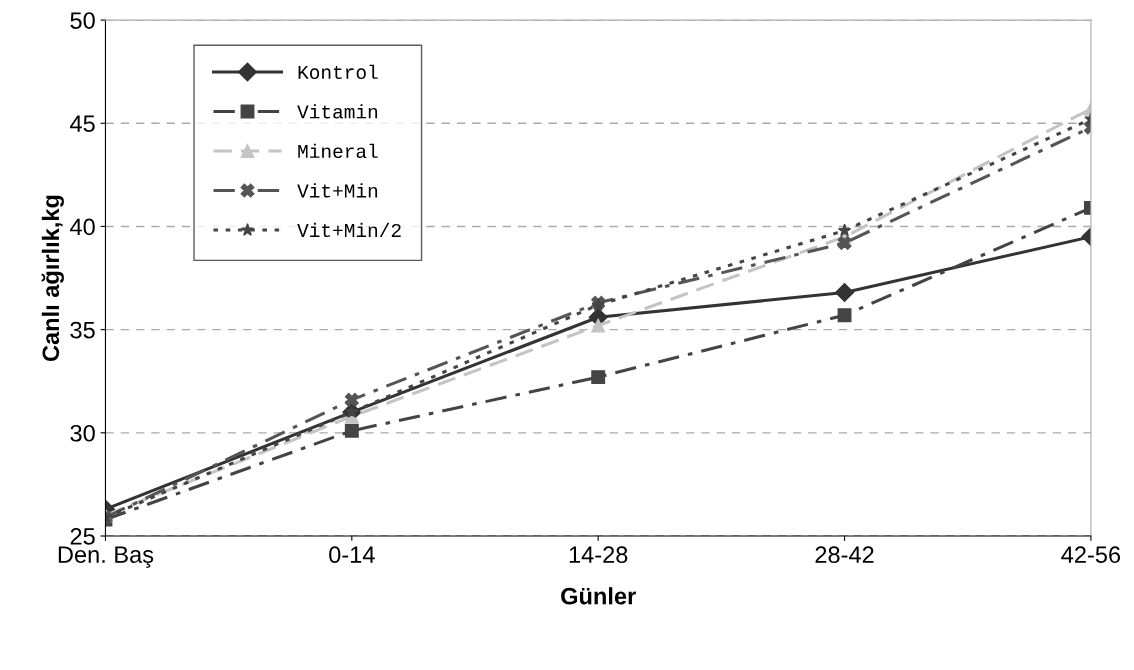 The image size is (1134, 670). I want to click on y-tick-label: 50, so click(82, 20).